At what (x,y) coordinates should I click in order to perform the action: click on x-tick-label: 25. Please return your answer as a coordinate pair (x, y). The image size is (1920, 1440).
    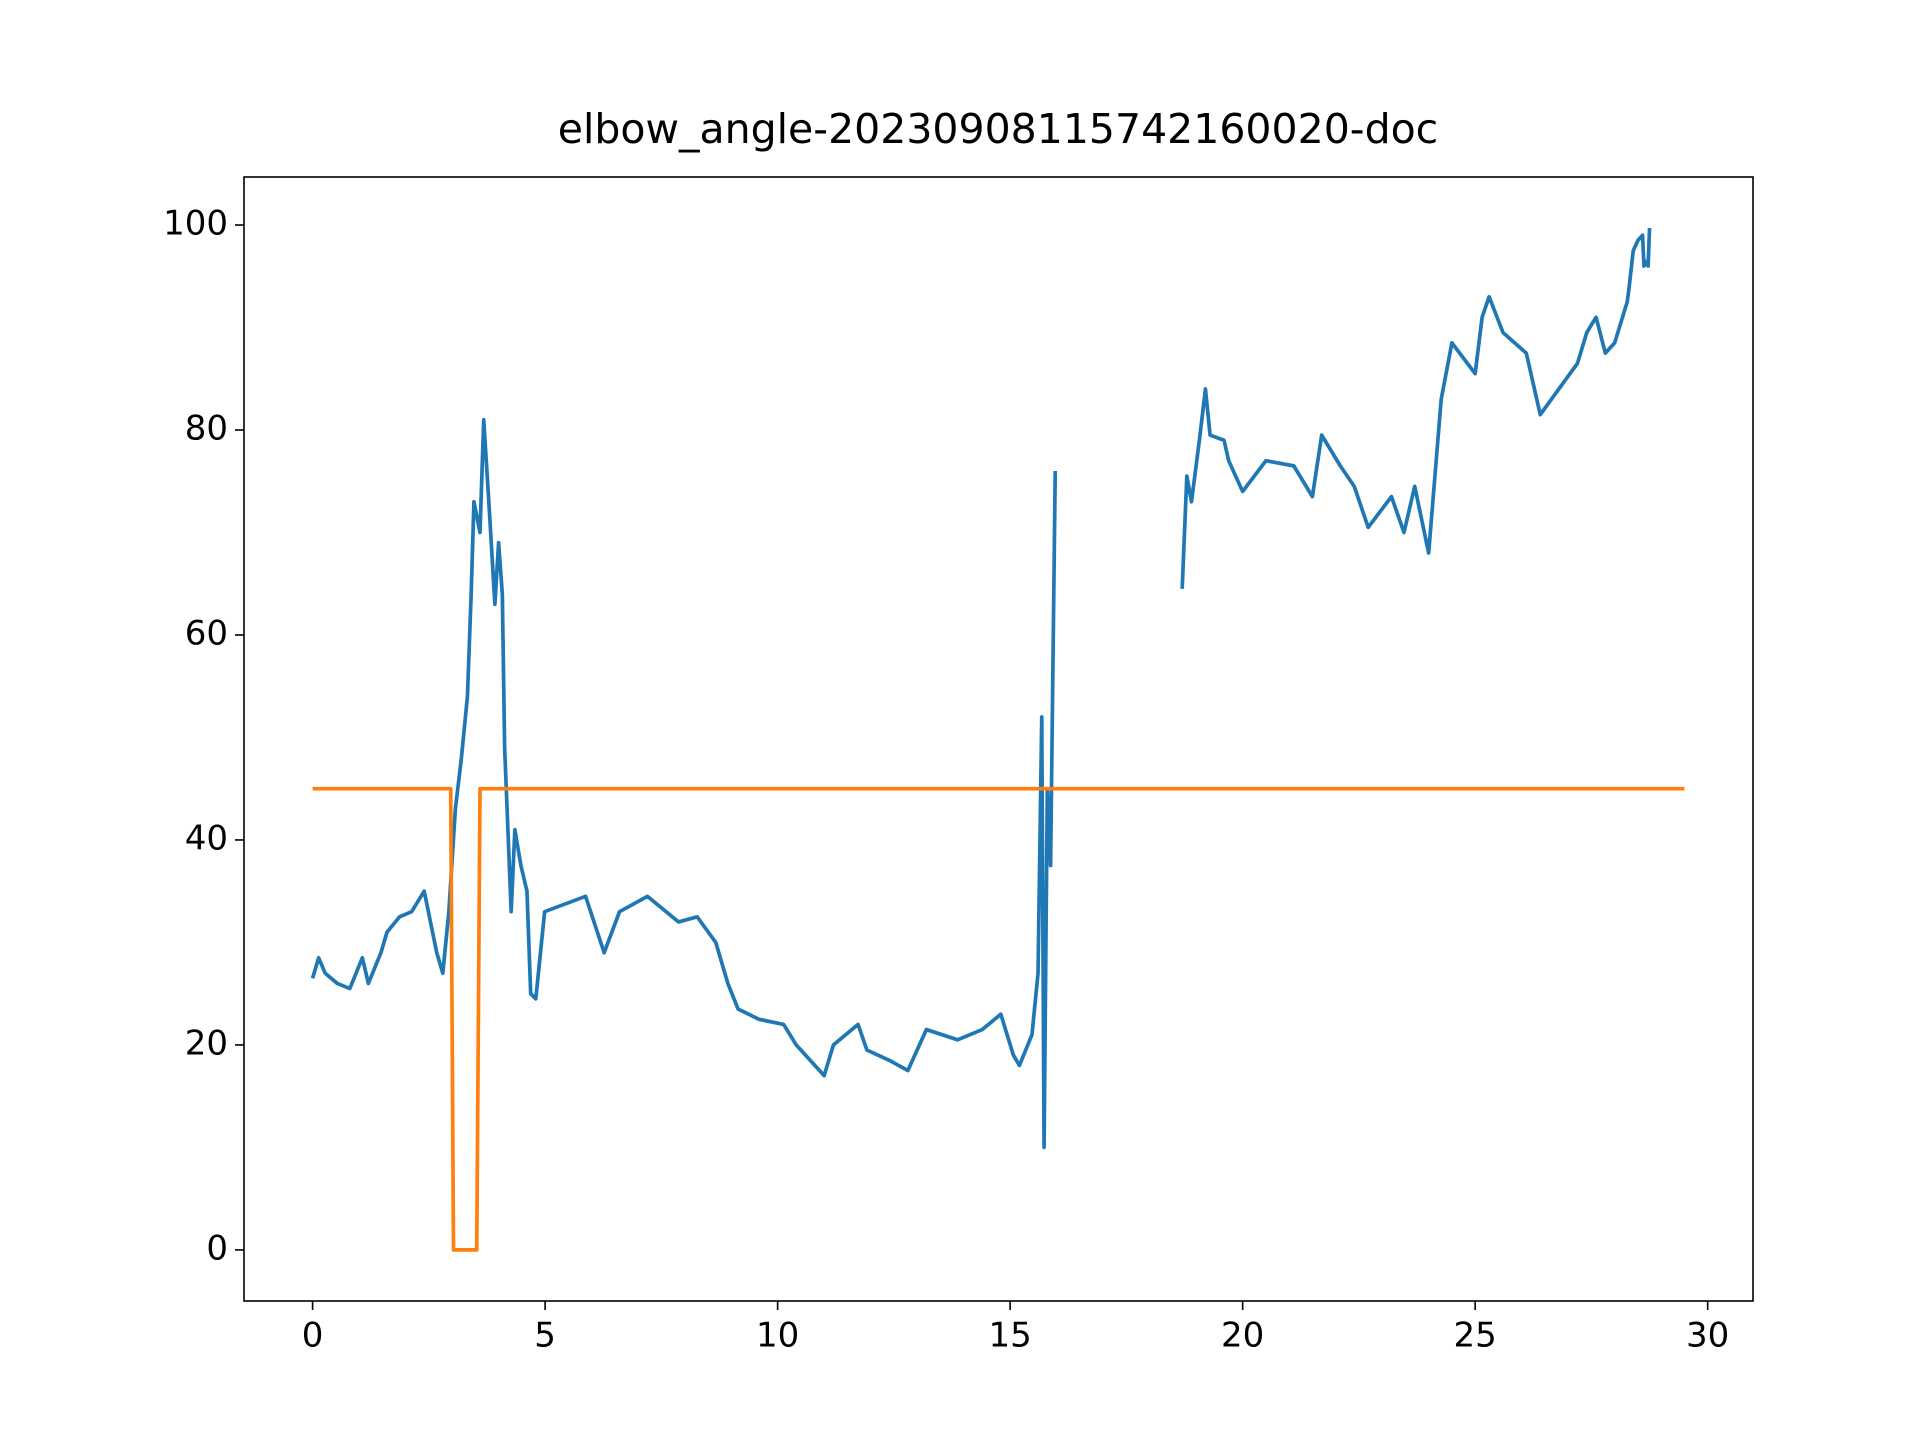
    Looking at the image, I should click on (1475, 1336).